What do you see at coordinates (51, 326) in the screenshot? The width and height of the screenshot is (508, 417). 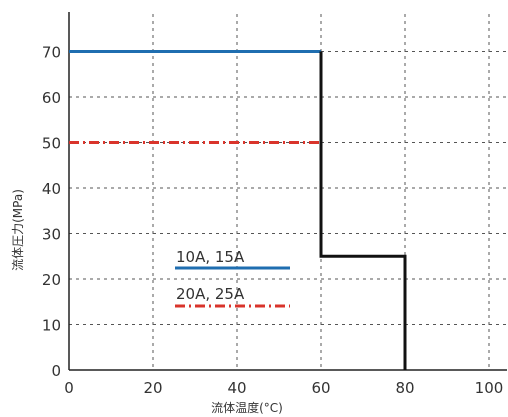 I see `y-tick-label-10: 10` at bounding box center [51, 326].